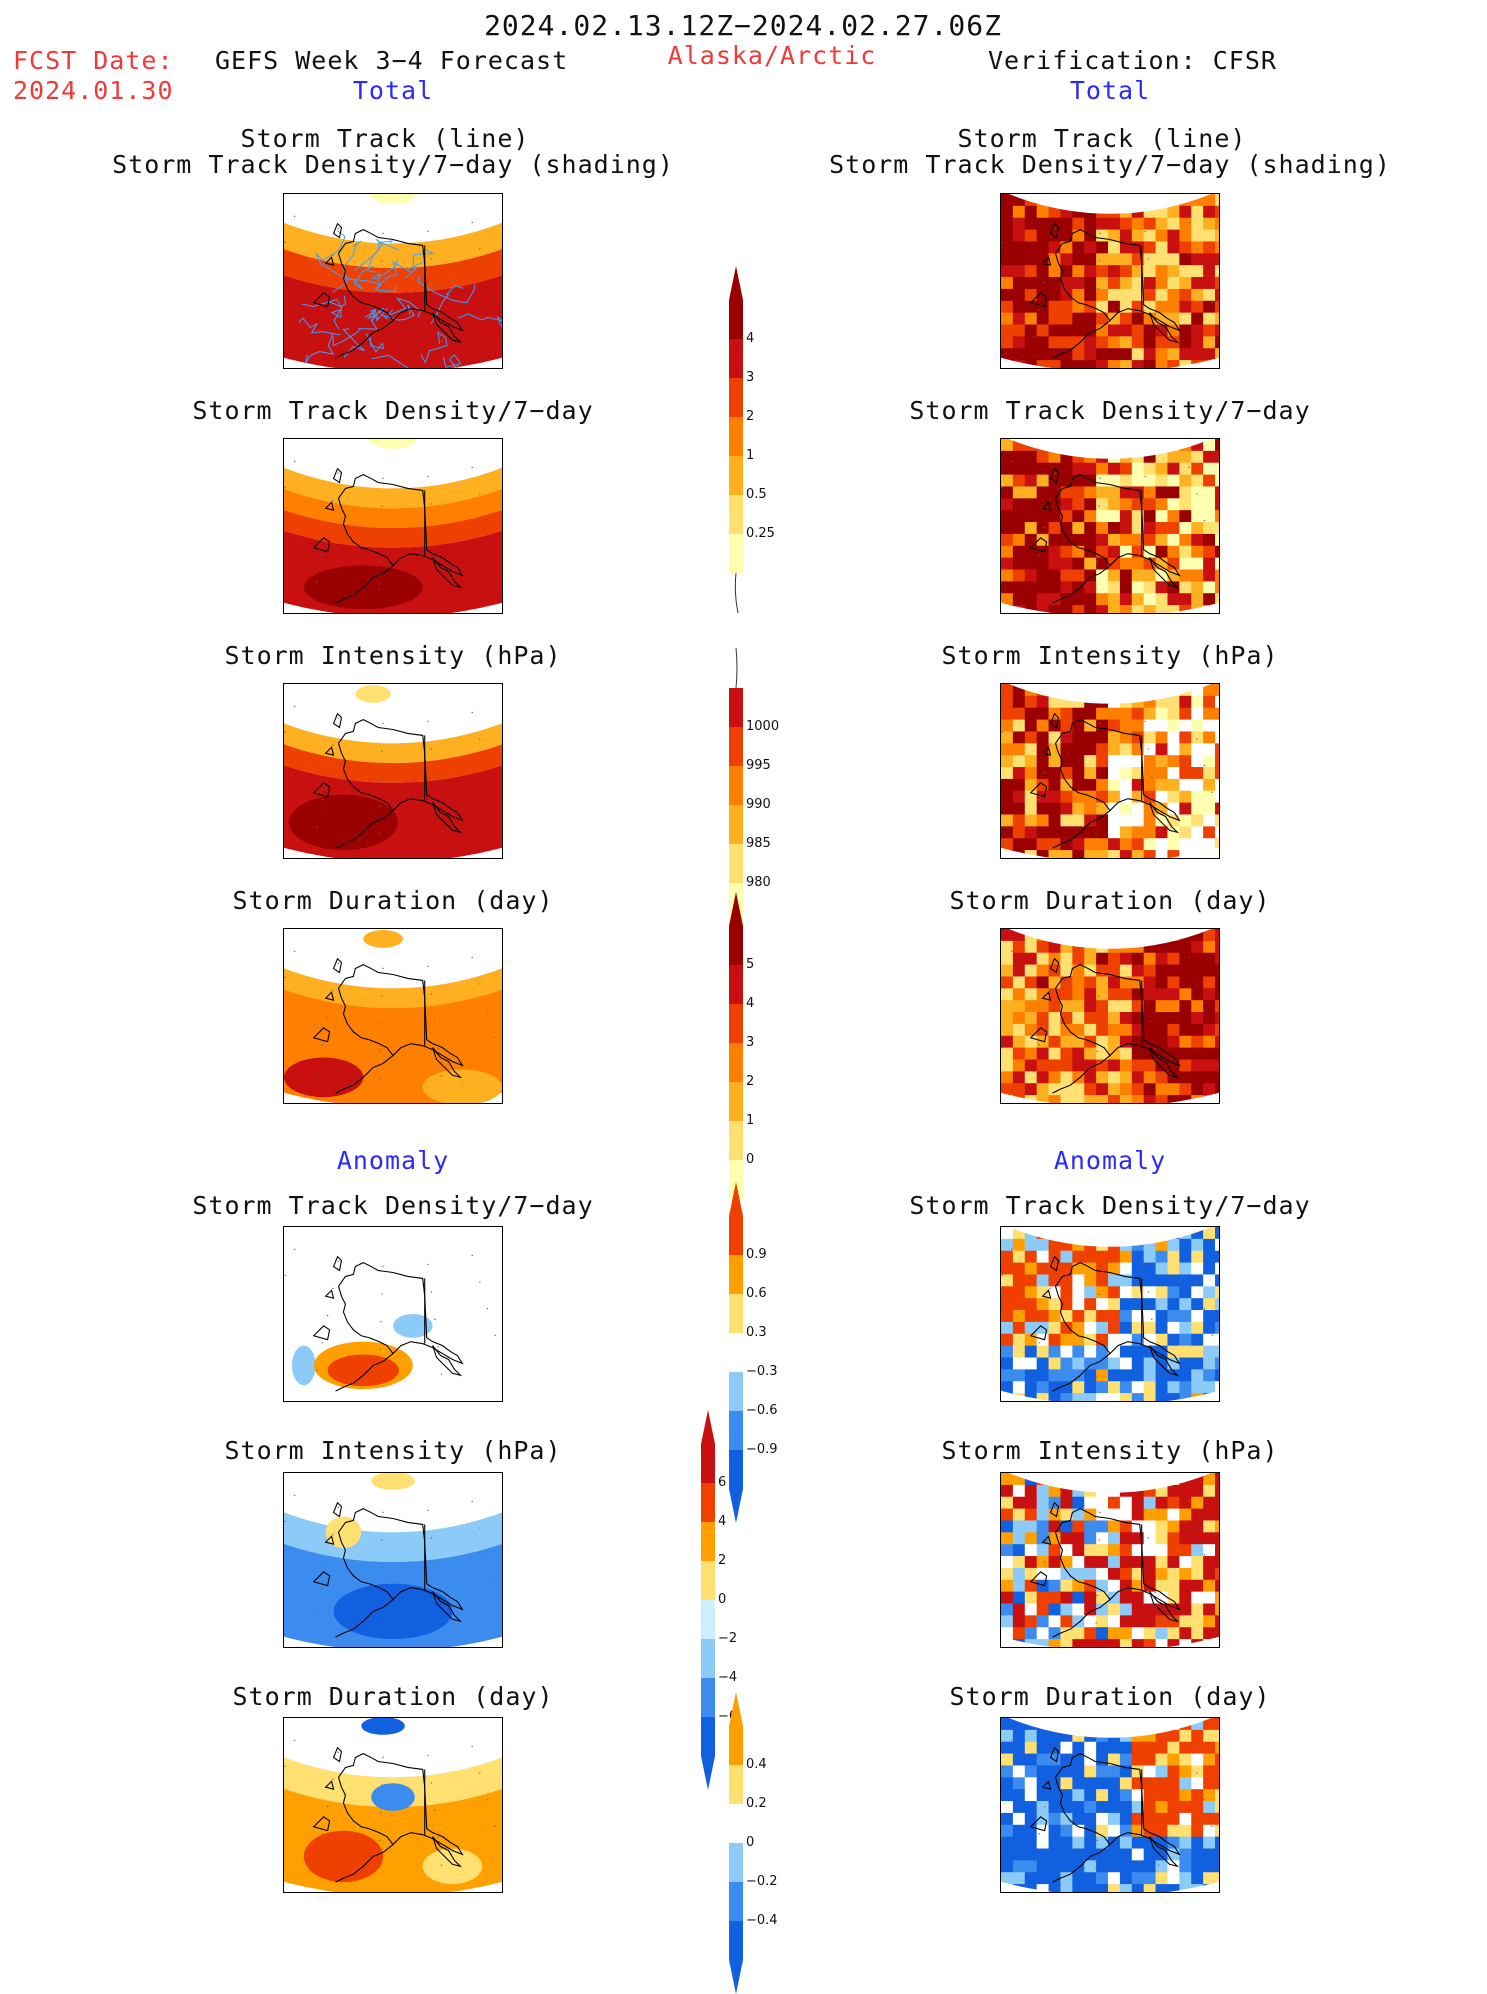  What do you see at coordinates (750, 1081) in the screenshot?
I see `colorbar-label: 2` at bounding box center [750, 1081].